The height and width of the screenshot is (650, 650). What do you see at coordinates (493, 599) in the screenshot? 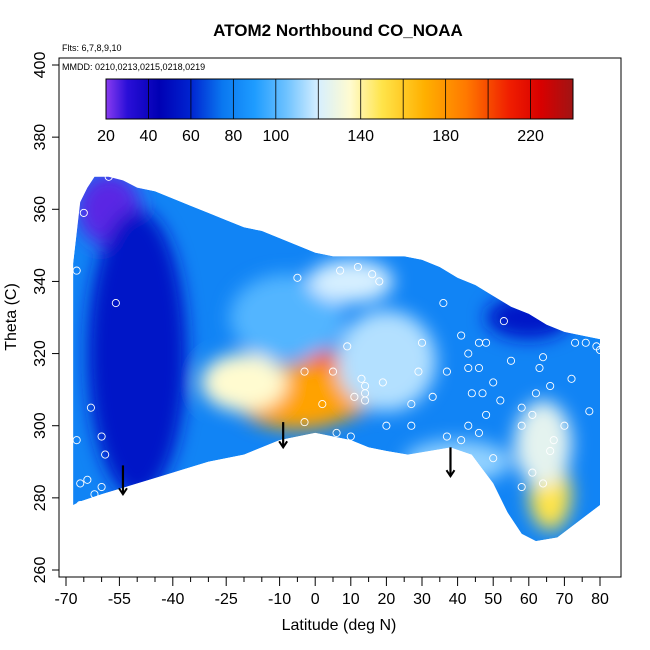
I see `x-tick-label: 50` at bounding box center [493, 599].